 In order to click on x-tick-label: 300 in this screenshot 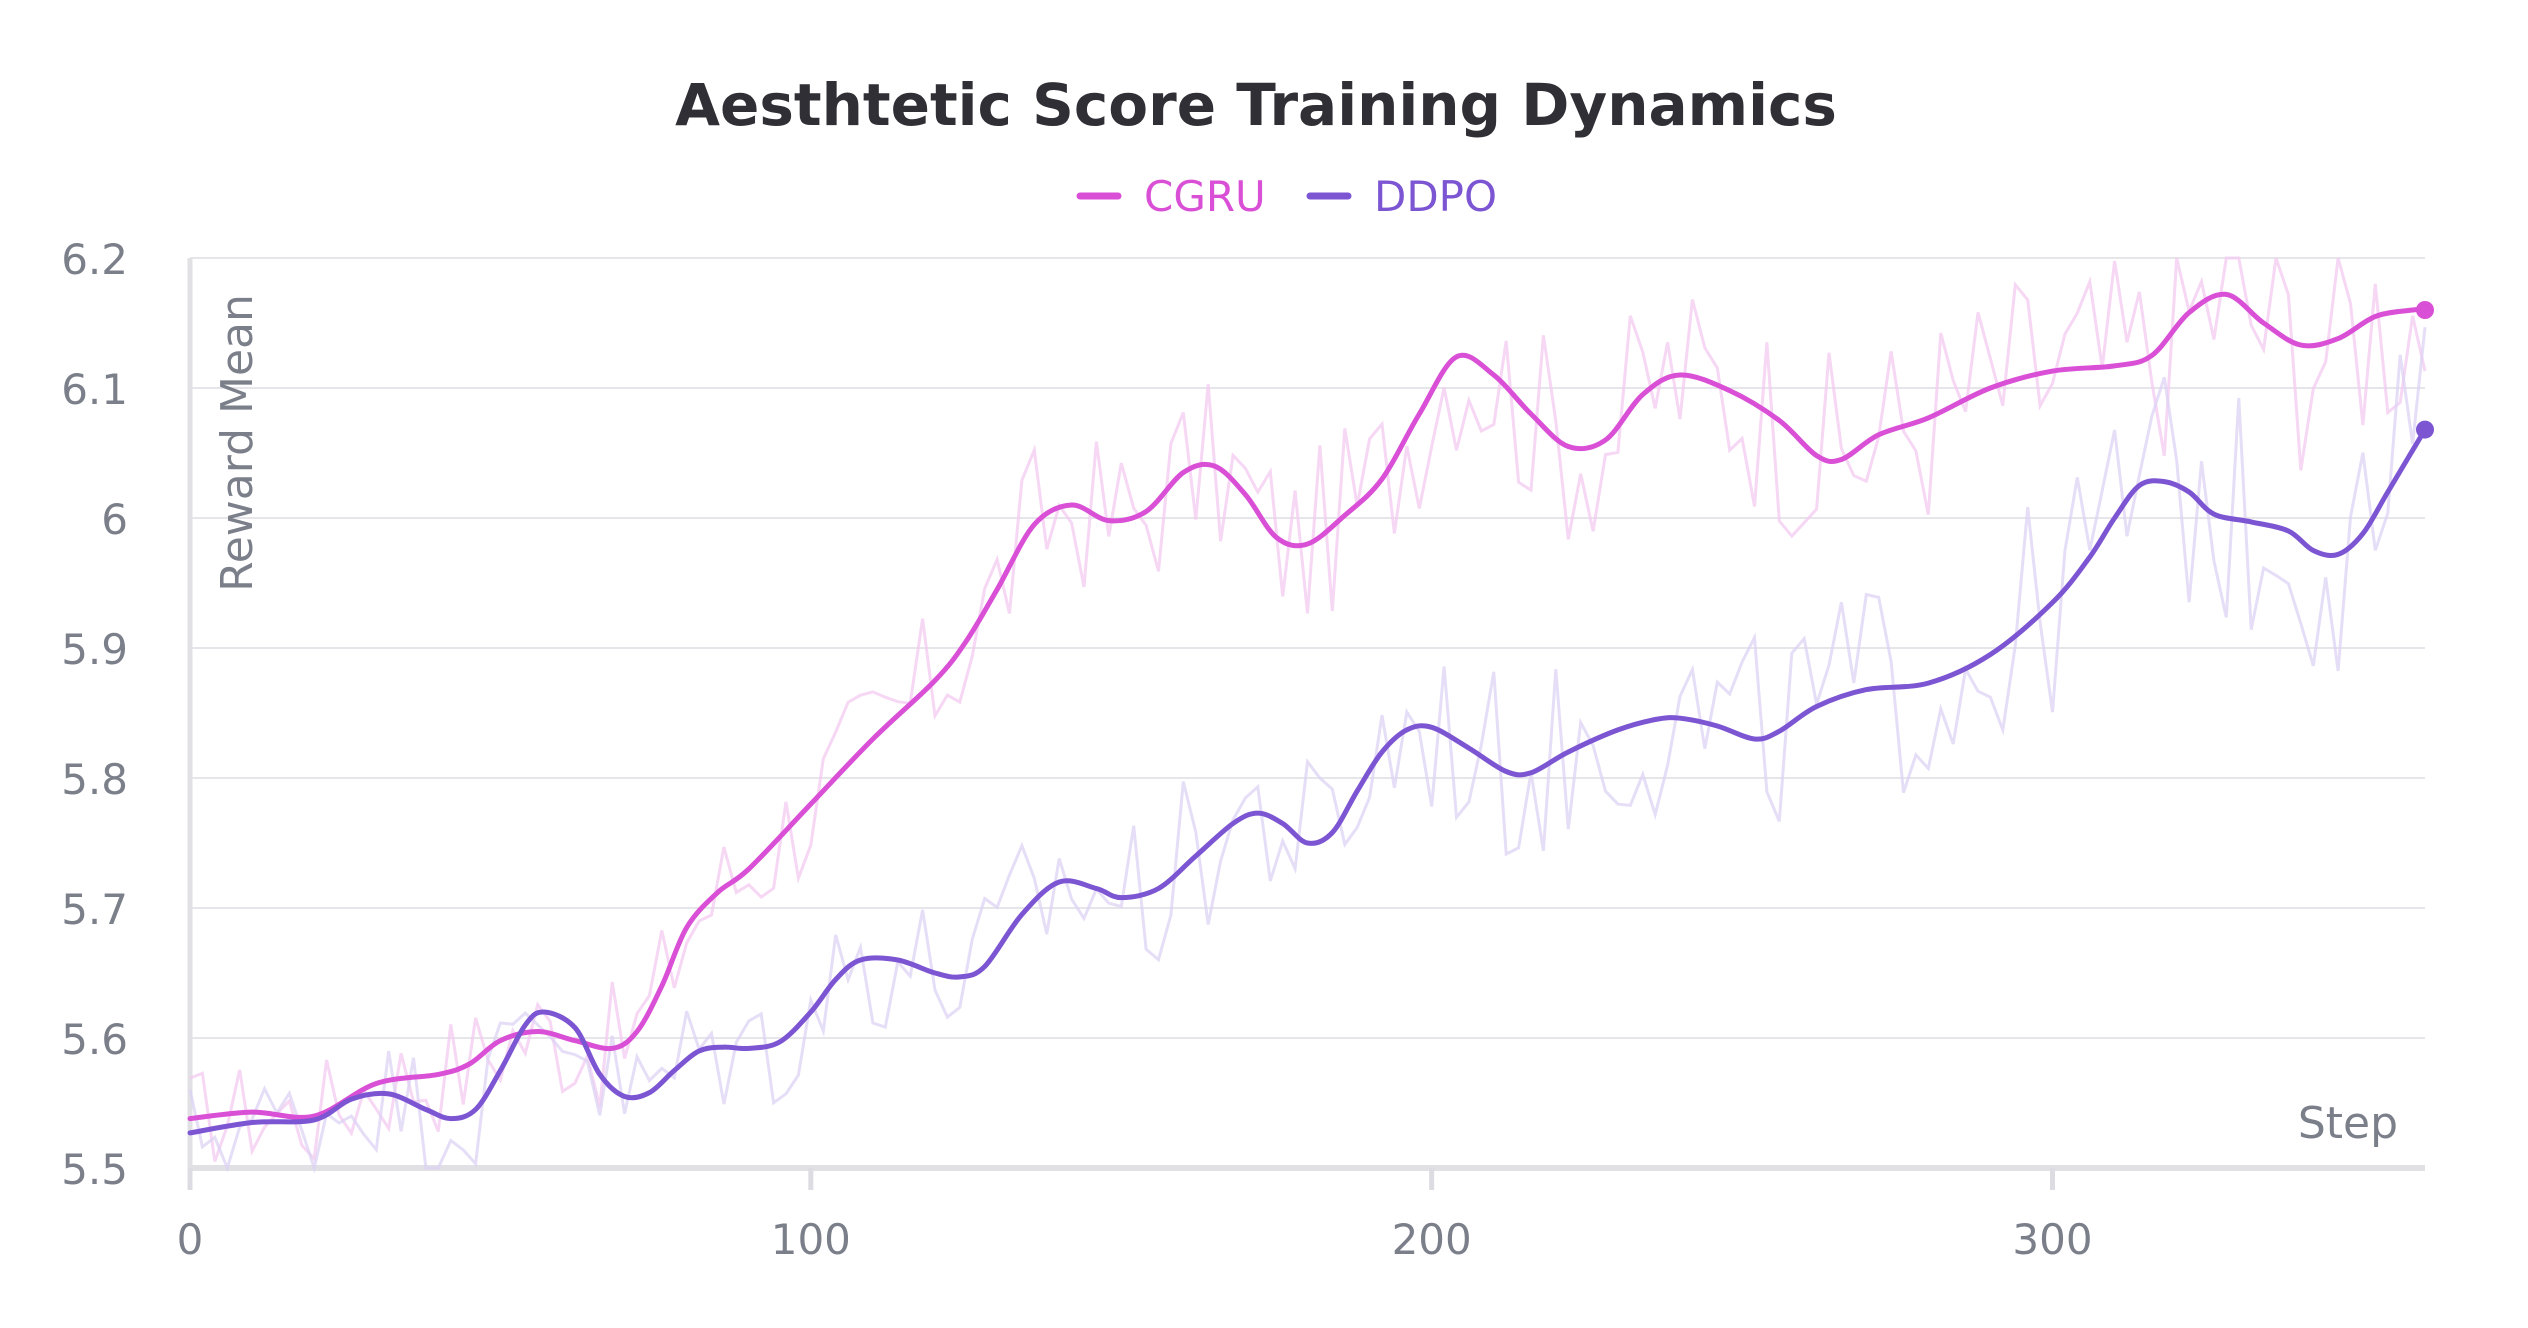, I will do `click(2052, 1239)`.